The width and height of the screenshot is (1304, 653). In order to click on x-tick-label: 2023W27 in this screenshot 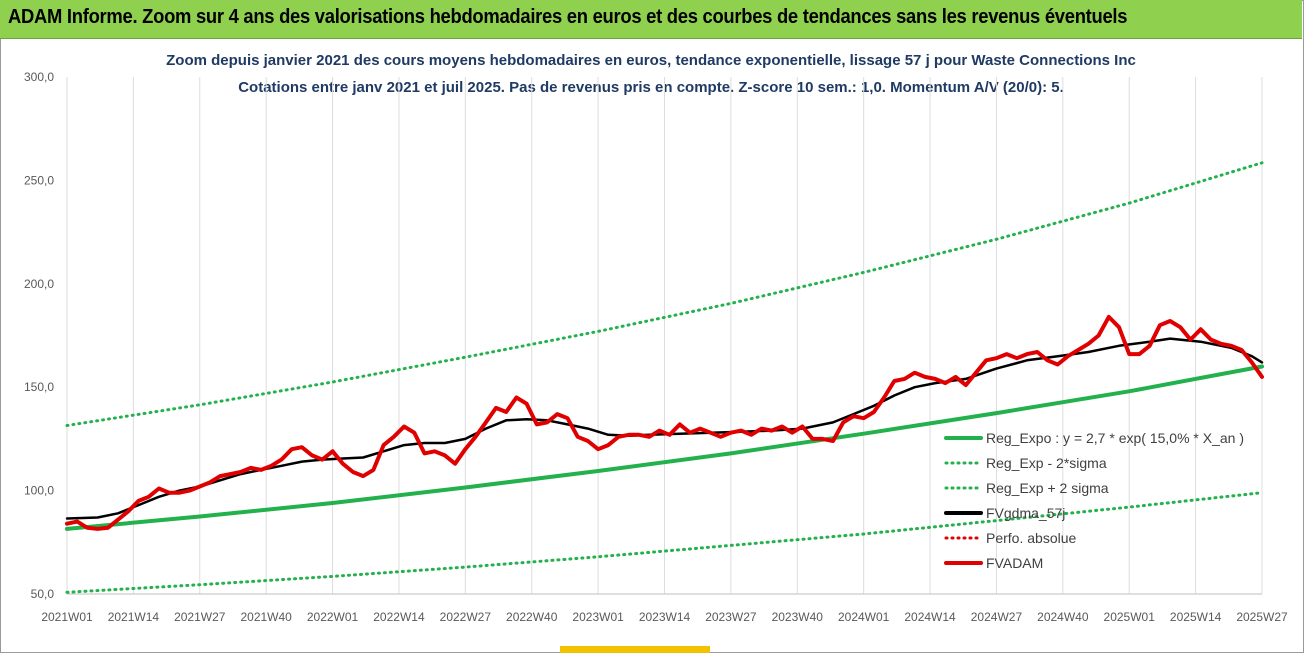, I will do `click(731, 617)`.